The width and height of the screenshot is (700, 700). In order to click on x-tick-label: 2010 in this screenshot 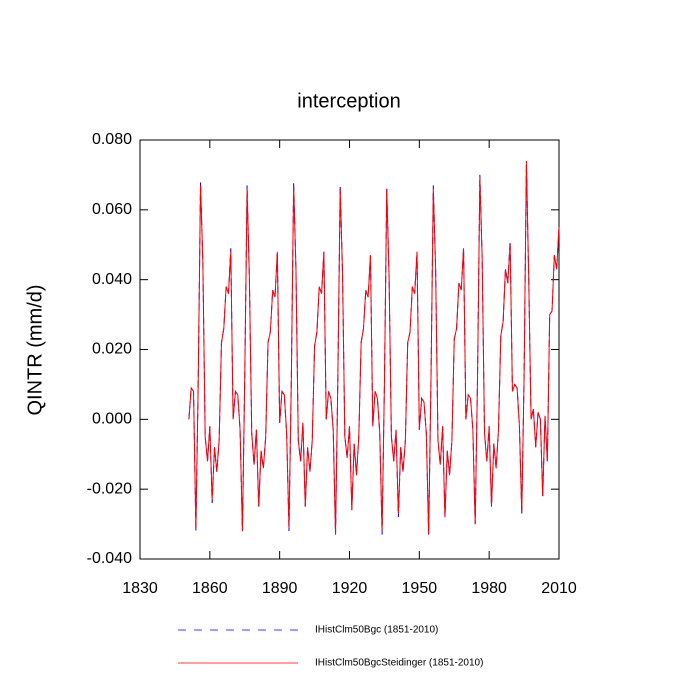, I will do `click(559, 588)`.